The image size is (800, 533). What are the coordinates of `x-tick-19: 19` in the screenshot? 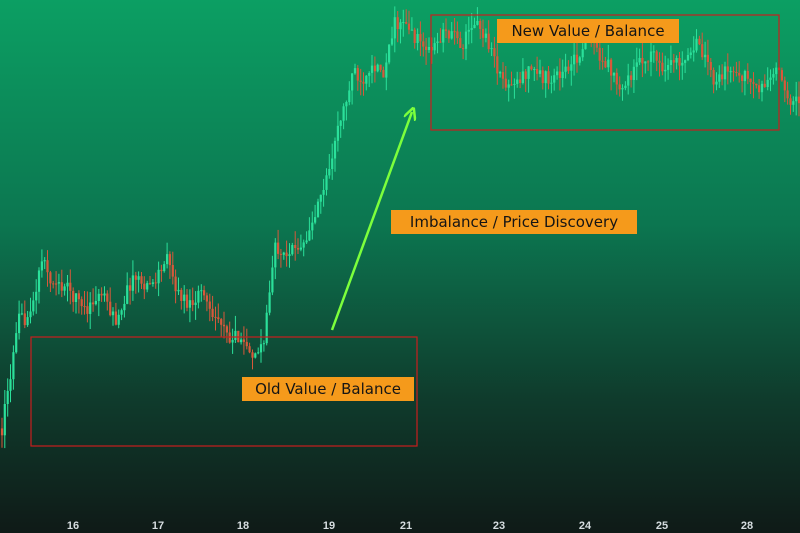 It's located at (329, 526).